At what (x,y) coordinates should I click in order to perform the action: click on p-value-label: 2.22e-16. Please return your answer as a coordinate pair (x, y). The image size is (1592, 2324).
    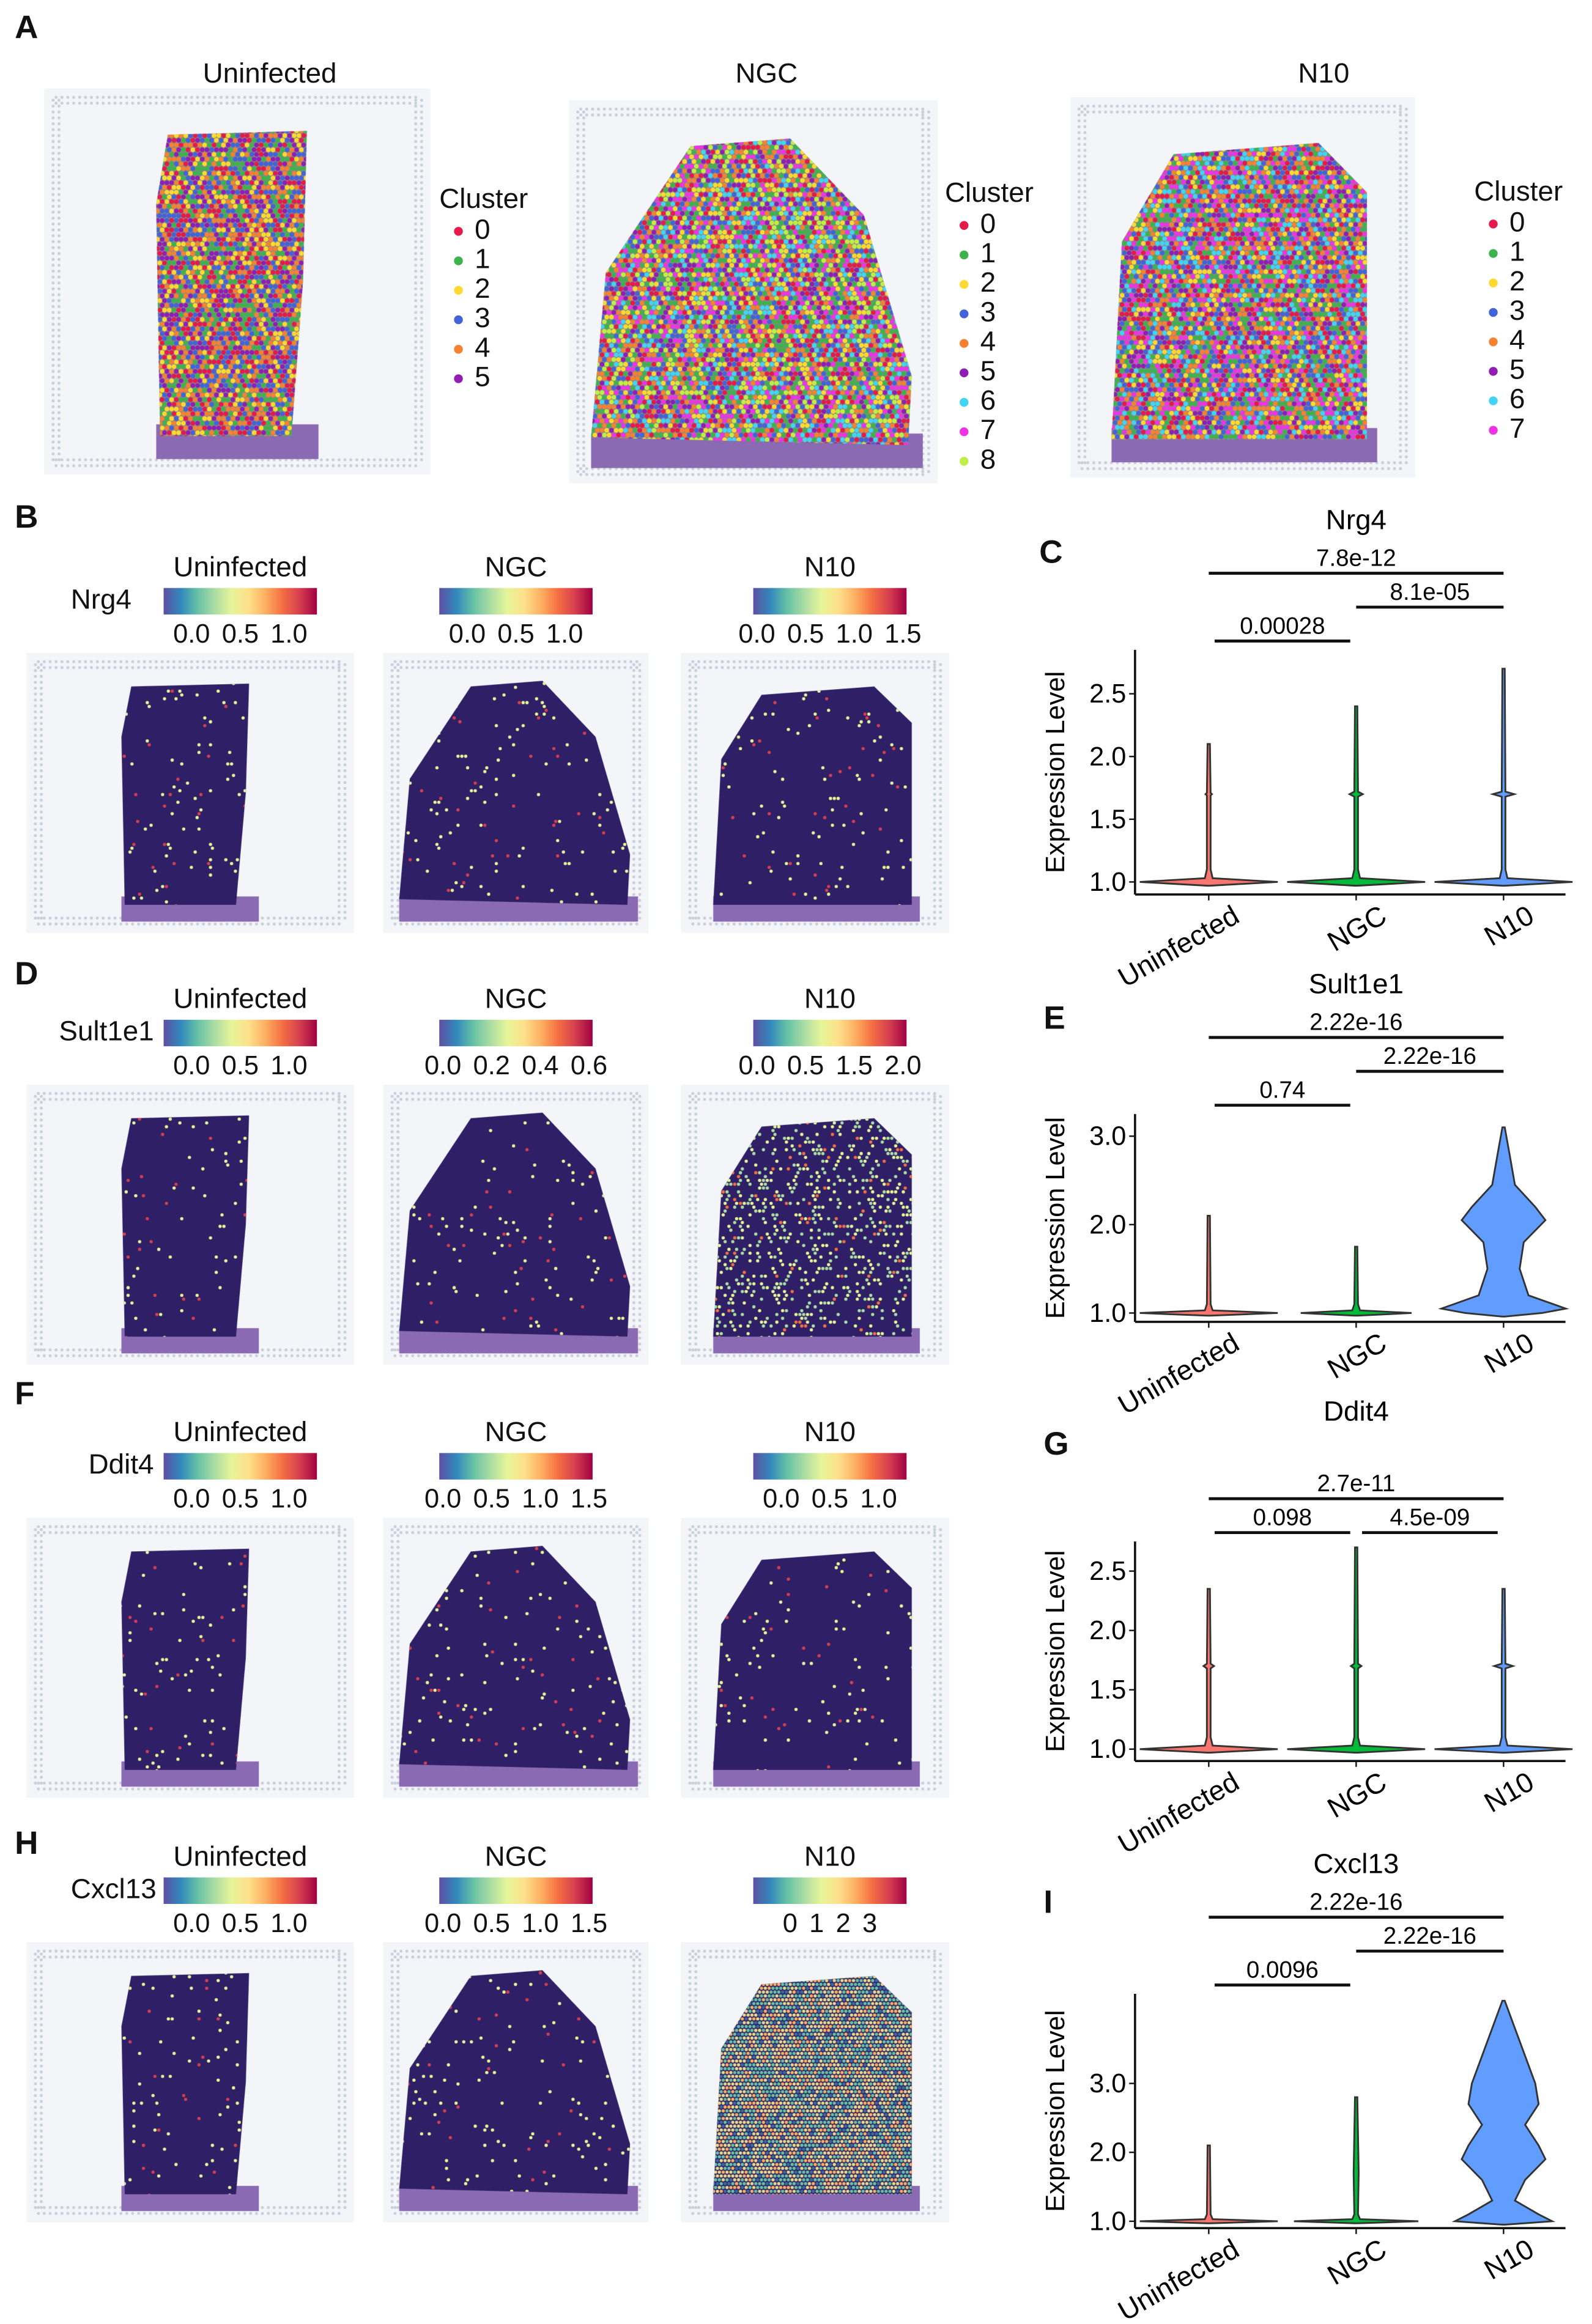
    Looking at the image, I should click on (1430, 1056).